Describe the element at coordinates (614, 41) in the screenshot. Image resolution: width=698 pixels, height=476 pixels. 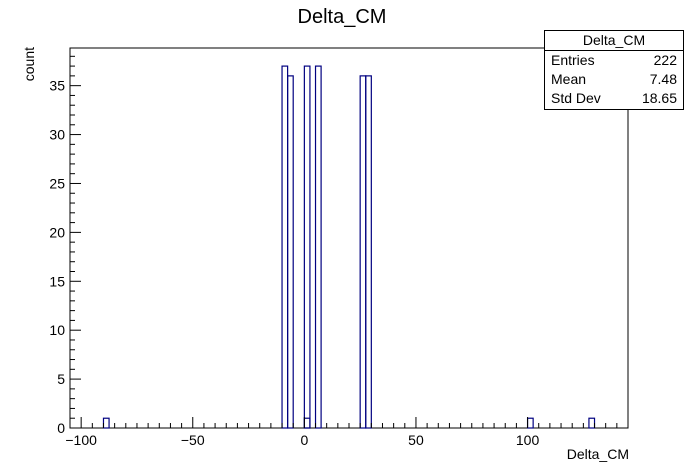
I see `stats-title: Delta_CM` at that location.